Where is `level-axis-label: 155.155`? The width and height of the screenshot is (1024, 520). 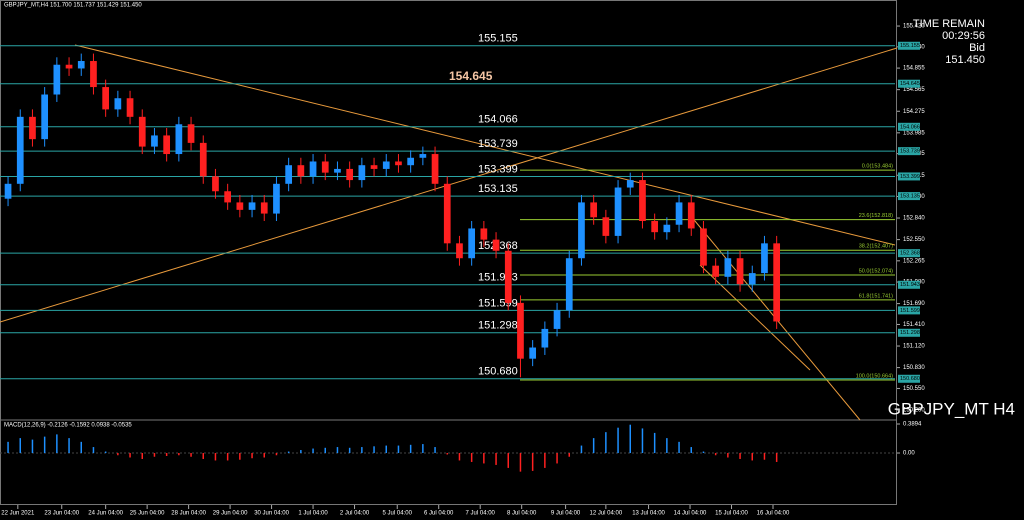 level-axis-label: 155.155 is located at coordinates (910, 46).